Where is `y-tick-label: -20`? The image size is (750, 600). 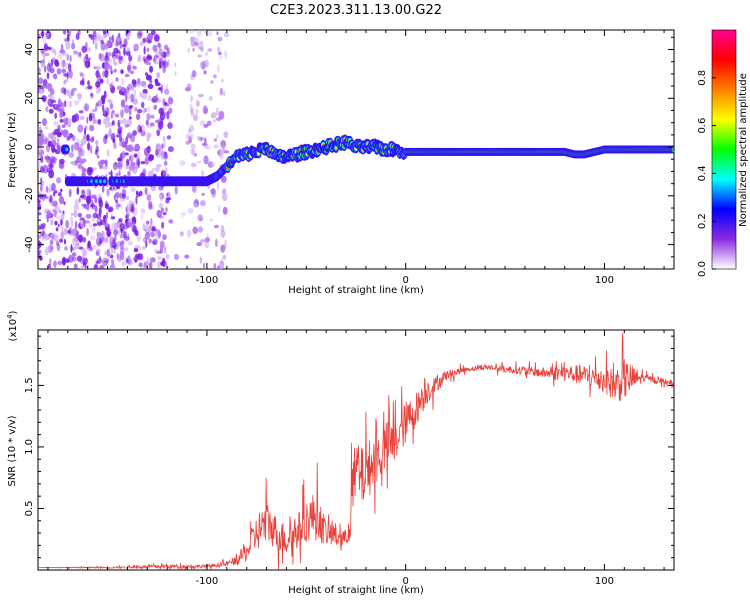 y-tick-label: -20 is located at coordinates (29, 196).